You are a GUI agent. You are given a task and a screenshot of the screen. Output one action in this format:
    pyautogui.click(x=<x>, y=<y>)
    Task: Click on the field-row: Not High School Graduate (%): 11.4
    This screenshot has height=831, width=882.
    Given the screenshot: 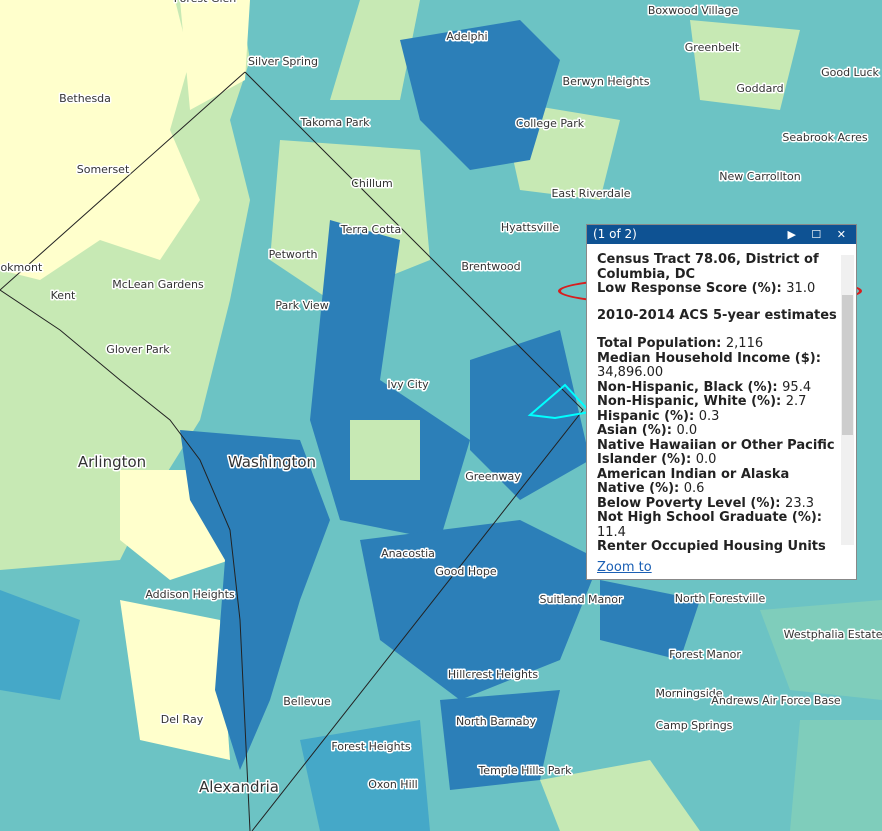 What is the action you would take?
    pyautogui.click(x=717, y=525)
    